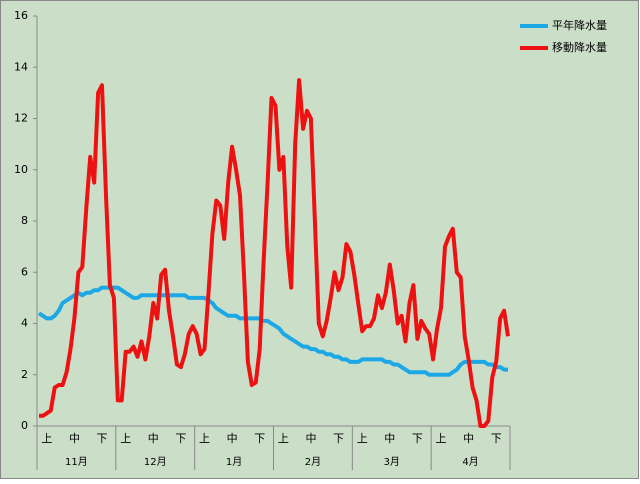 Image resolution: width=640 pixels, height=484 pixels. What do you see at coordinates (470, 462) in the screenshot?
I see `group-label: 4月` at bounding box center [470, 462].